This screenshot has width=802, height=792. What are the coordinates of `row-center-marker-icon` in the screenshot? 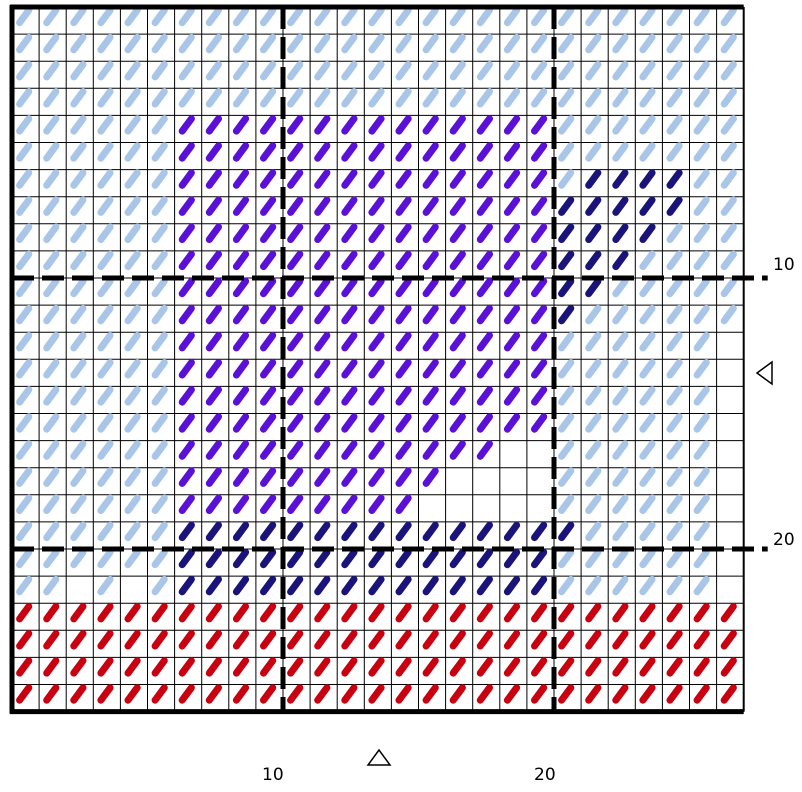 It's located at (764, 373).